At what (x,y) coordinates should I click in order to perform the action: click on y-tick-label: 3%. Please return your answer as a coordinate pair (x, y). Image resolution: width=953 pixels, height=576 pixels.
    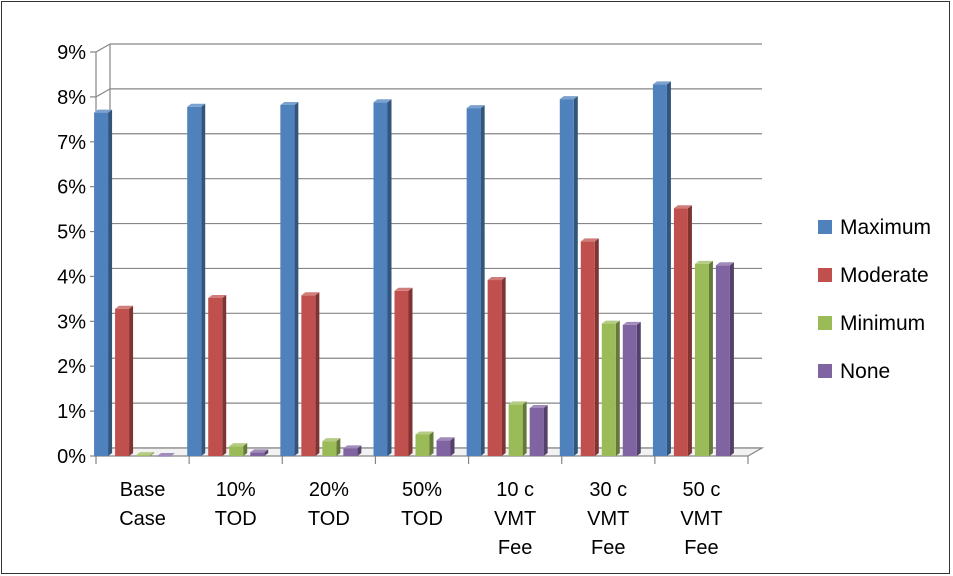
    Looking at the image, I should click on (71, 322).